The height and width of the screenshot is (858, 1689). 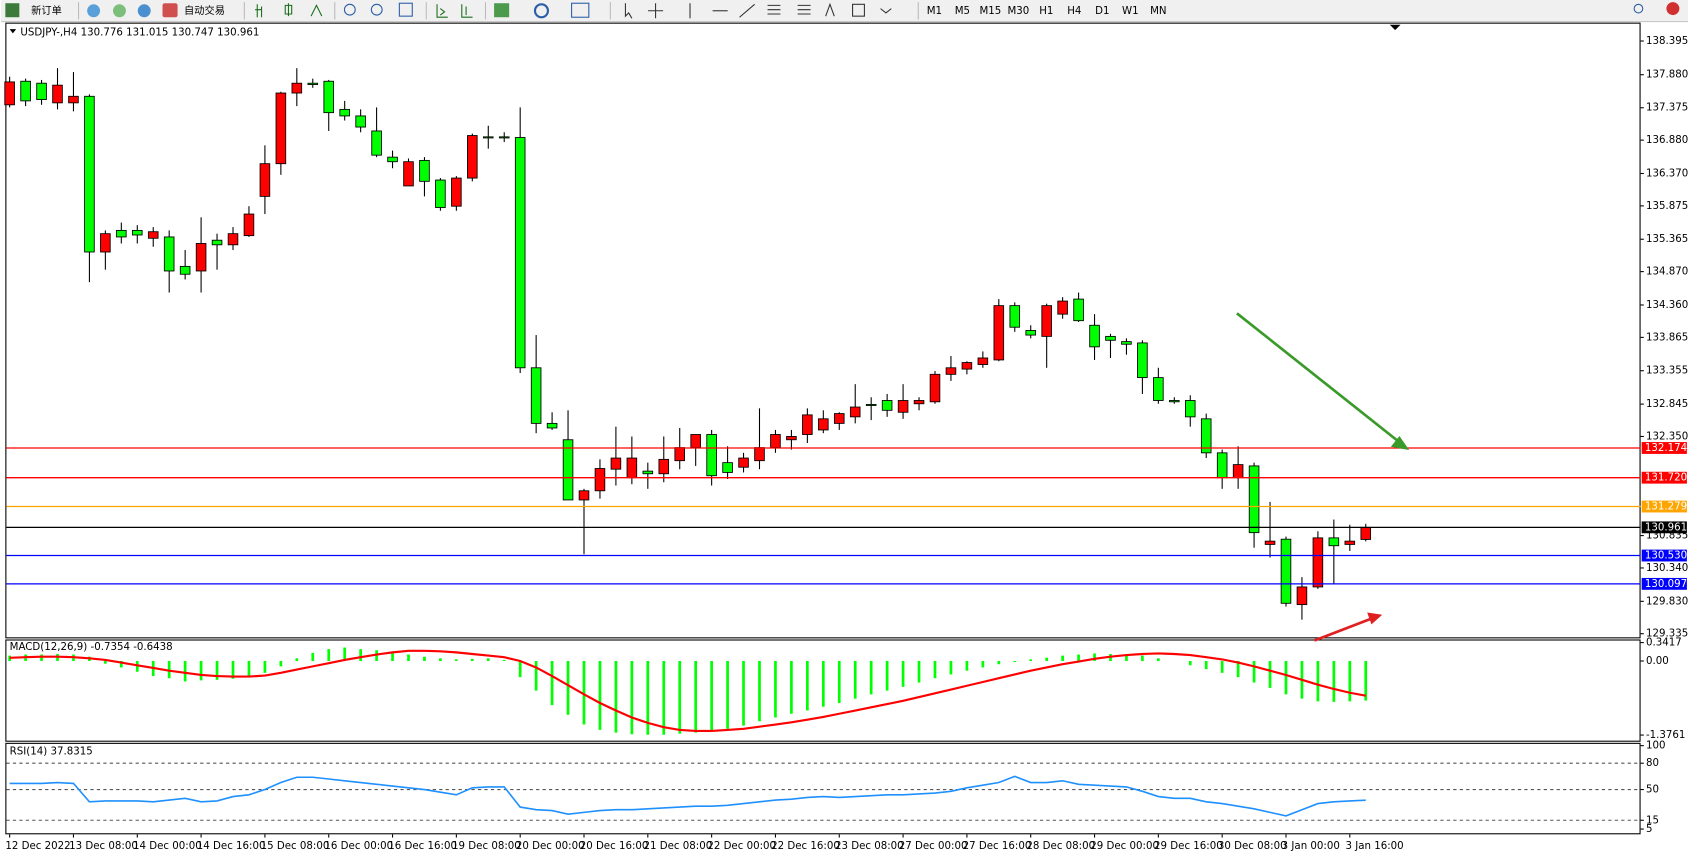 I want to click on new-order-button: 新订单, so click(x=46, y=10).